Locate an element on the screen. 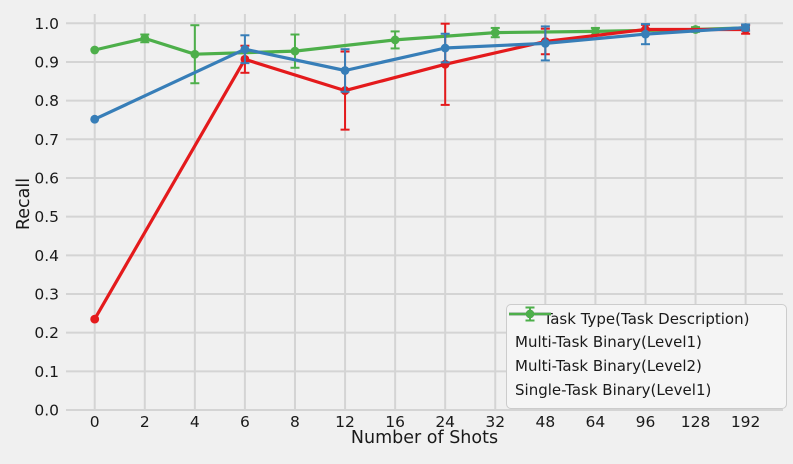  x-tick-label: 64 is located at coordinates (596, 422).